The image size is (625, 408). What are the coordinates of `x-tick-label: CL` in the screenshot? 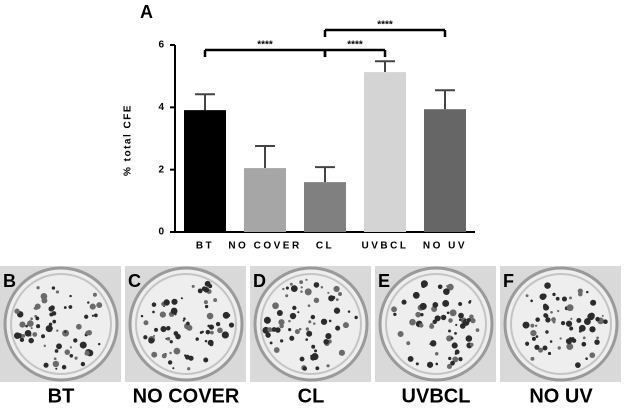 It's located at (325, 246).